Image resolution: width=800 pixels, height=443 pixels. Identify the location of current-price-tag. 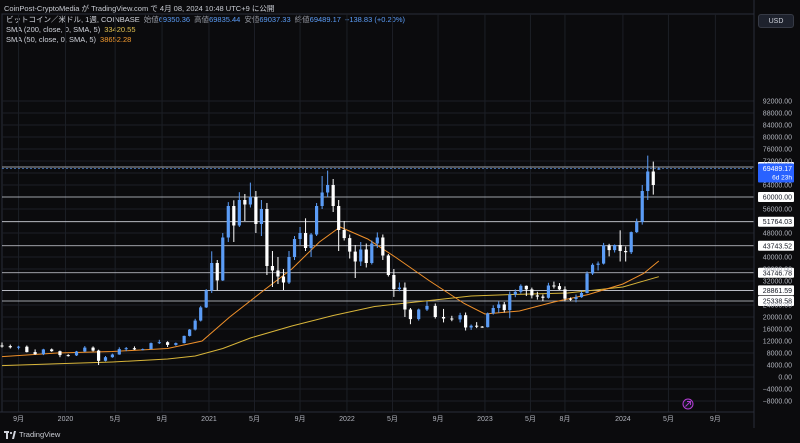
(776, 173).